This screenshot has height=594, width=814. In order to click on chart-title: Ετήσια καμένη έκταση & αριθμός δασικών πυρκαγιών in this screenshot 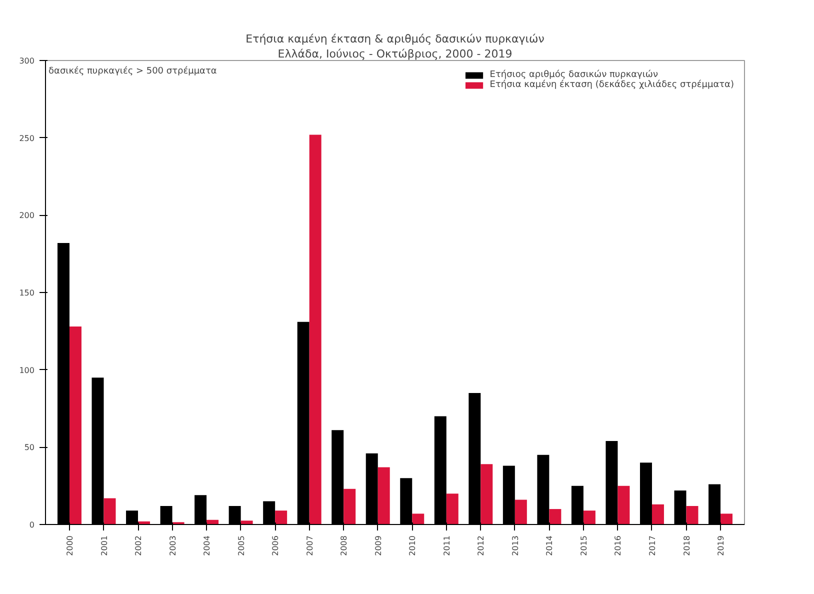, I will do `click(395, 39)`.